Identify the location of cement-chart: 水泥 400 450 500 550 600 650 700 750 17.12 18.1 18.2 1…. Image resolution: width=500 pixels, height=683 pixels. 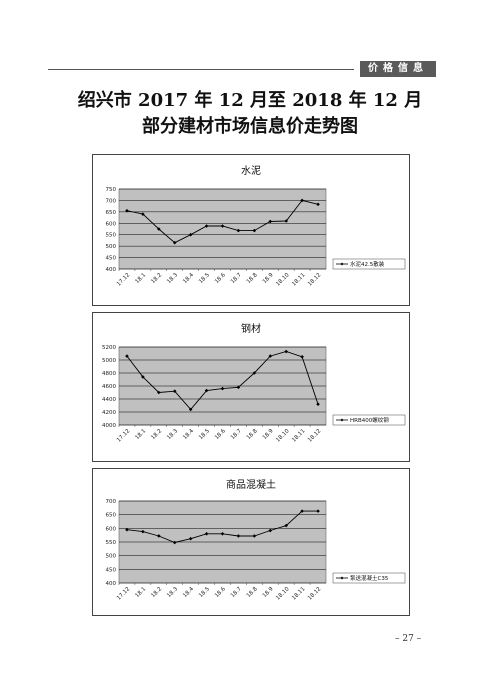
(251, 230).